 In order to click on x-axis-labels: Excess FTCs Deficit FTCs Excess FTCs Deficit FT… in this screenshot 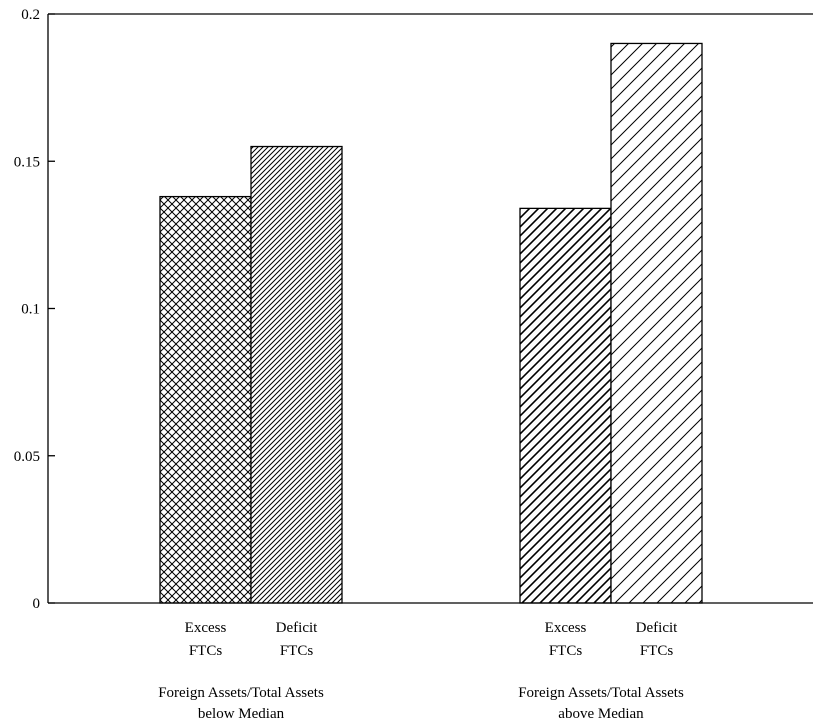, I will do `click(421, 671)`.